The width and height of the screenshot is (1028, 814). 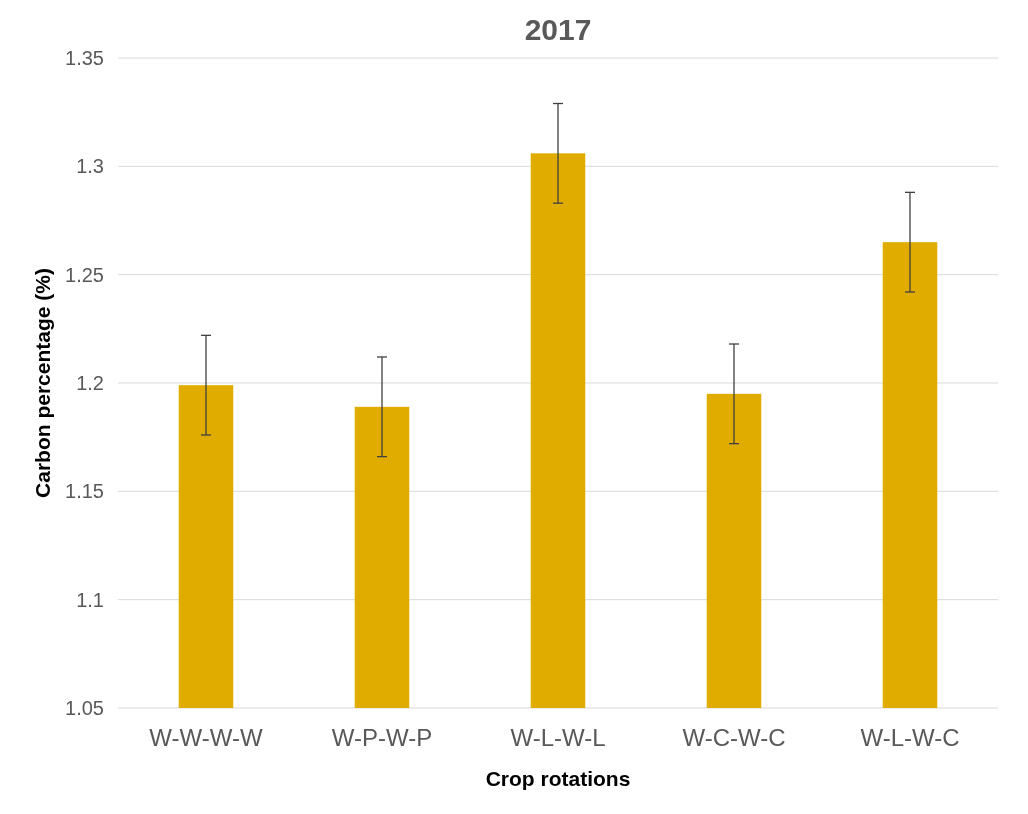 I want to click on y-tick-label: 1.35, so click(x=84, y=58).